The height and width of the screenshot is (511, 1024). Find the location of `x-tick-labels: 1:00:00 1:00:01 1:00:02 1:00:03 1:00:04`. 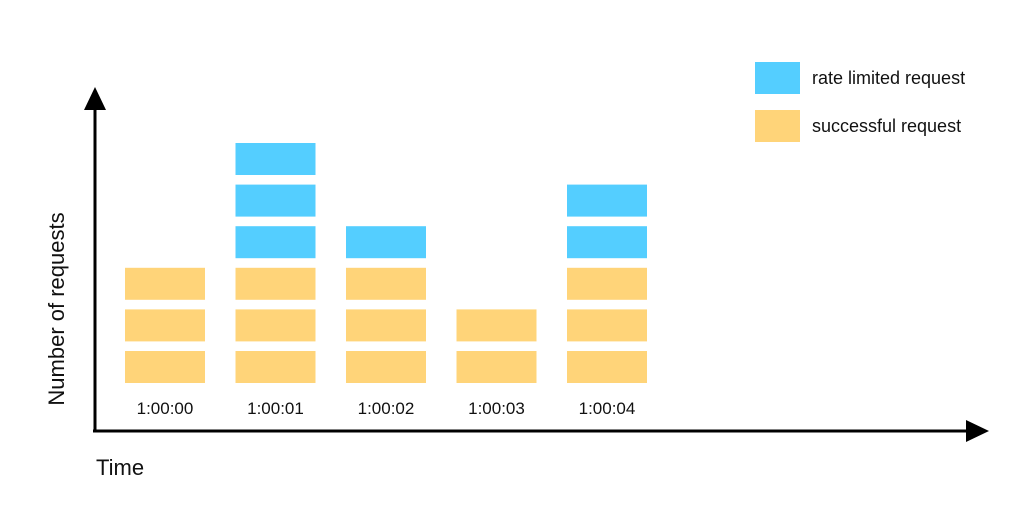

x-tick-labels: 1:00:00 1:00:01 1:00:02 1:00:03 1:00:04 is located at coordinates (386, 408).